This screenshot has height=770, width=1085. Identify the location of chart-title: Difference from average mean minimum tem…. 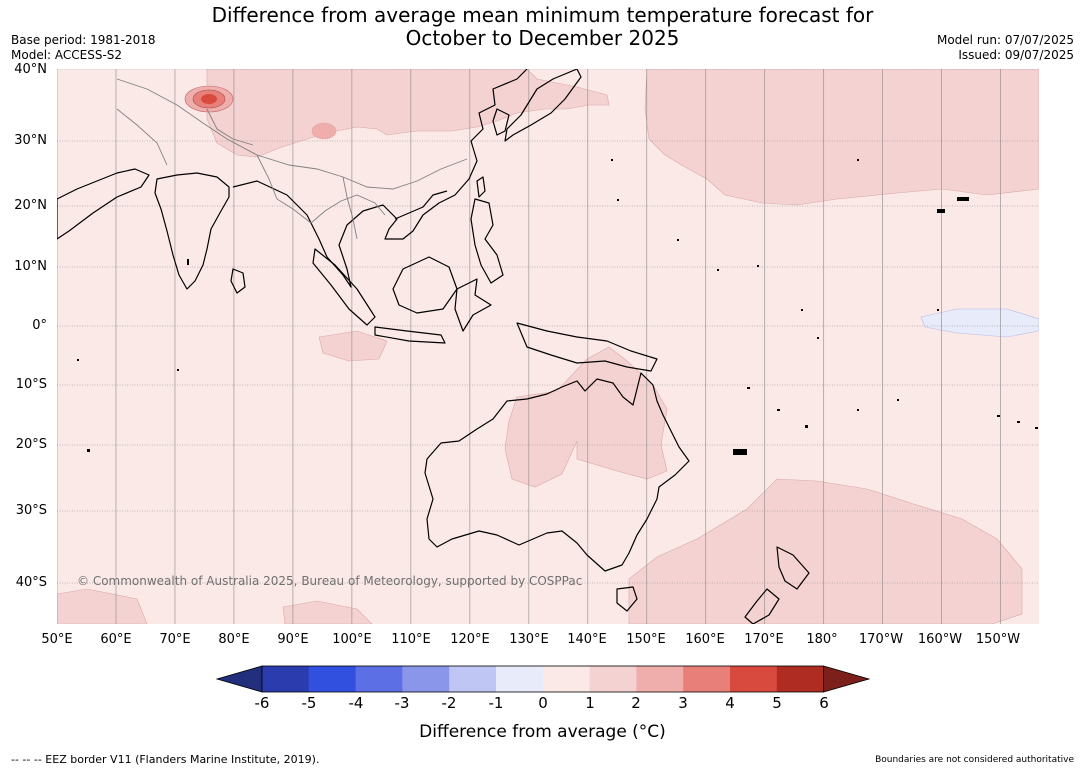
(542, 27).